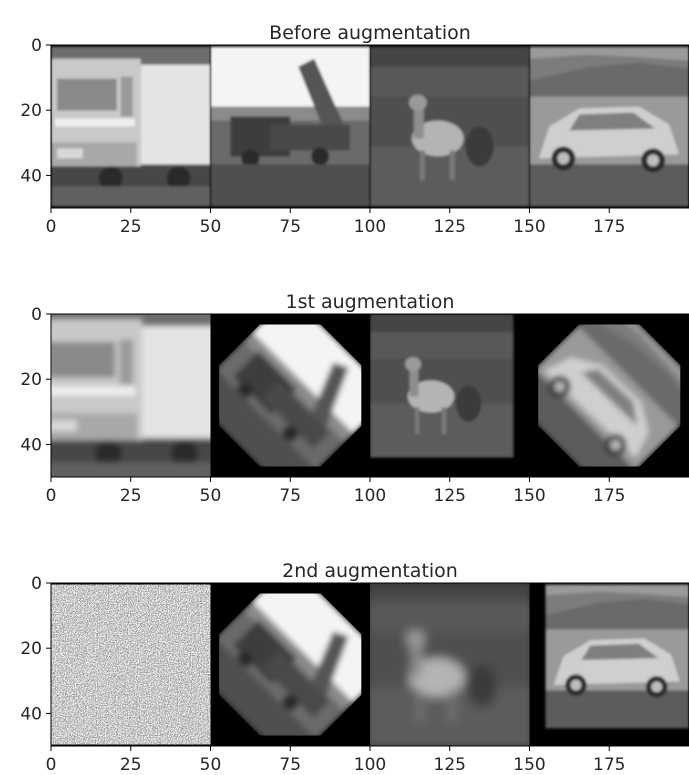 The image size is (689, 775). Describe the element at coordinates (370, 302) in the screenshot. I see `subplot-title: 1st augmentation` at that location.